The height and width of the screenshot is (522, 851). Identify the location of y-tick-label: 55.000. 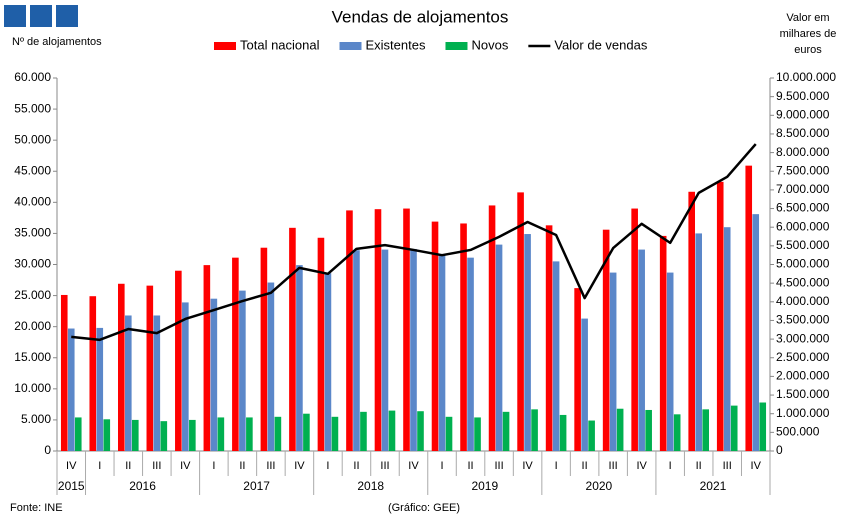
(32, 108).